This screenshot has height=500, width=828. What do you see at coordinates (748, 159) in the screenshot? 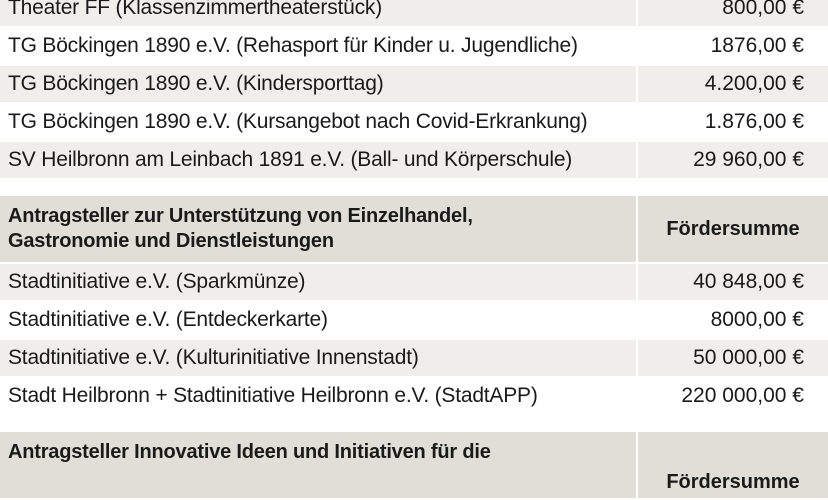
I see `funding-amount: 29 960,00 €` at bounding box center [748, 159].